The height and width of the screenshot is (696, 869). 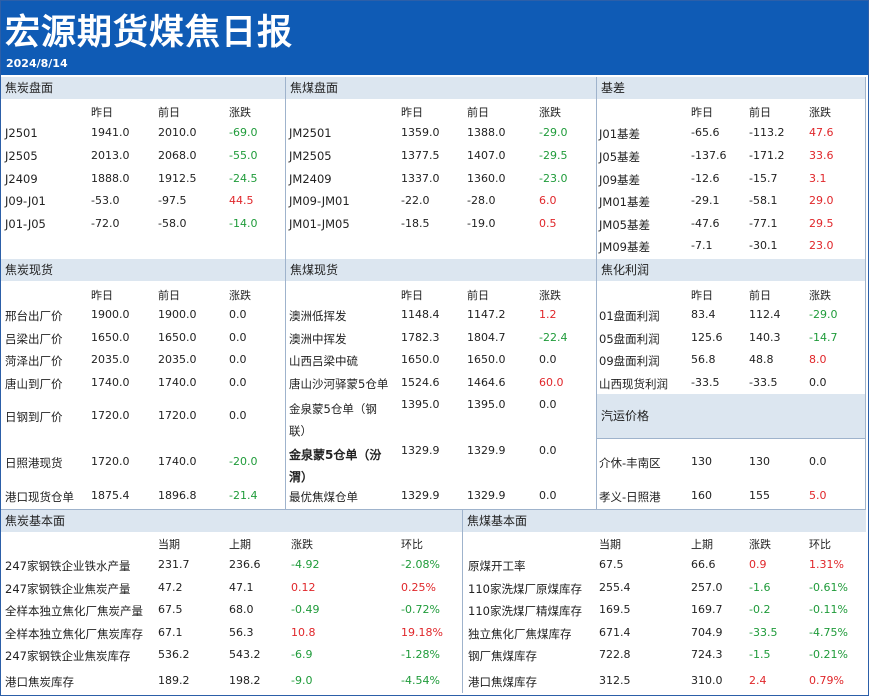 What do you see at coordinates (551, 382) in the screenshot?
I see `cell-value: 60.0` at bounding box center [551, 382].